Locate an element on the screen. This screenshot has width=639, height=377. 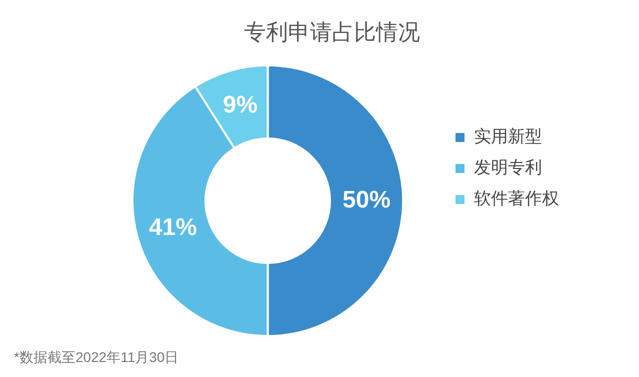
data-label: 9% is located at coordinates (240, 104).